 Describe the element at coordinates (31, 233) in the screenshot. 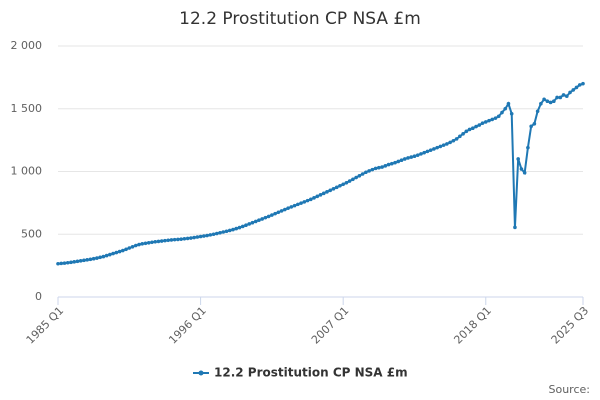

I see `y-tick-label: 500` at that location.